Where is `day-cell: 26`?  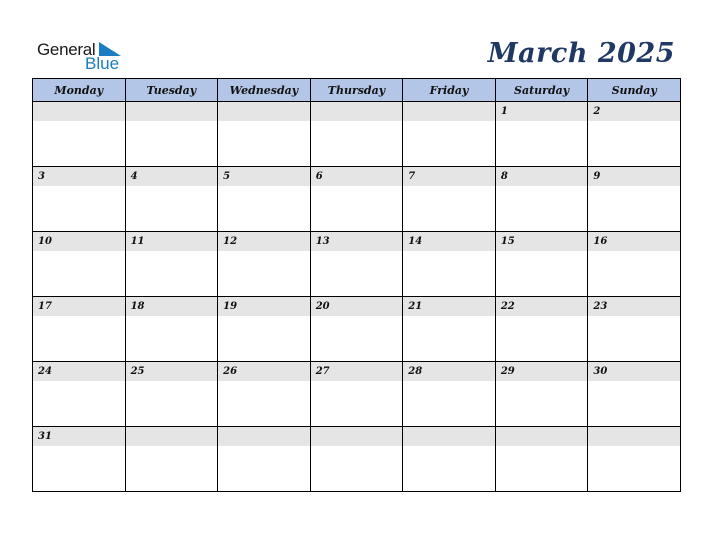 day-cell: 26 is located at coordinates (264, 394).